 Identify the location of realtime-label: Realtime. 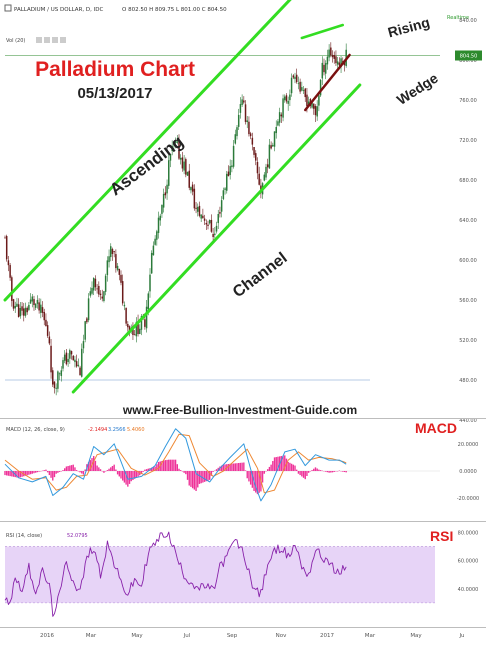
(458, 18).